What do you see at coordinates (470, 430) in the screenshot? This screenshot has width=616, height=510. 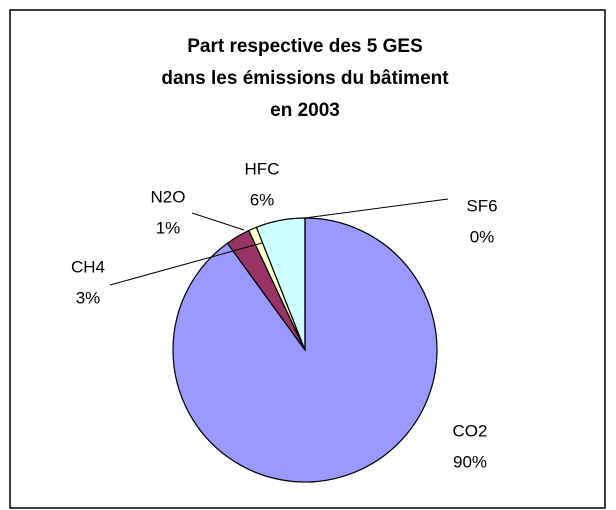 I see `slice-label: CO2` at bounding box center [470, 430].